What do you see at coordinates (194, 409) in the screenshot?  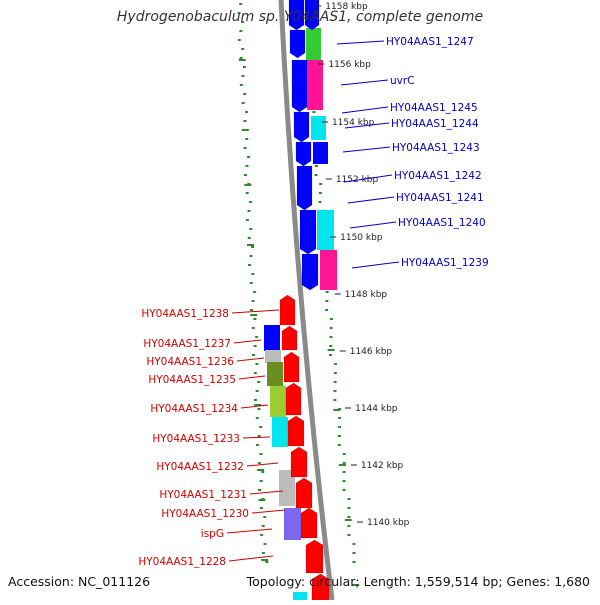 I see `reverse-gene-label: HY04AAS1_1234` at bounding box center [194, 409].